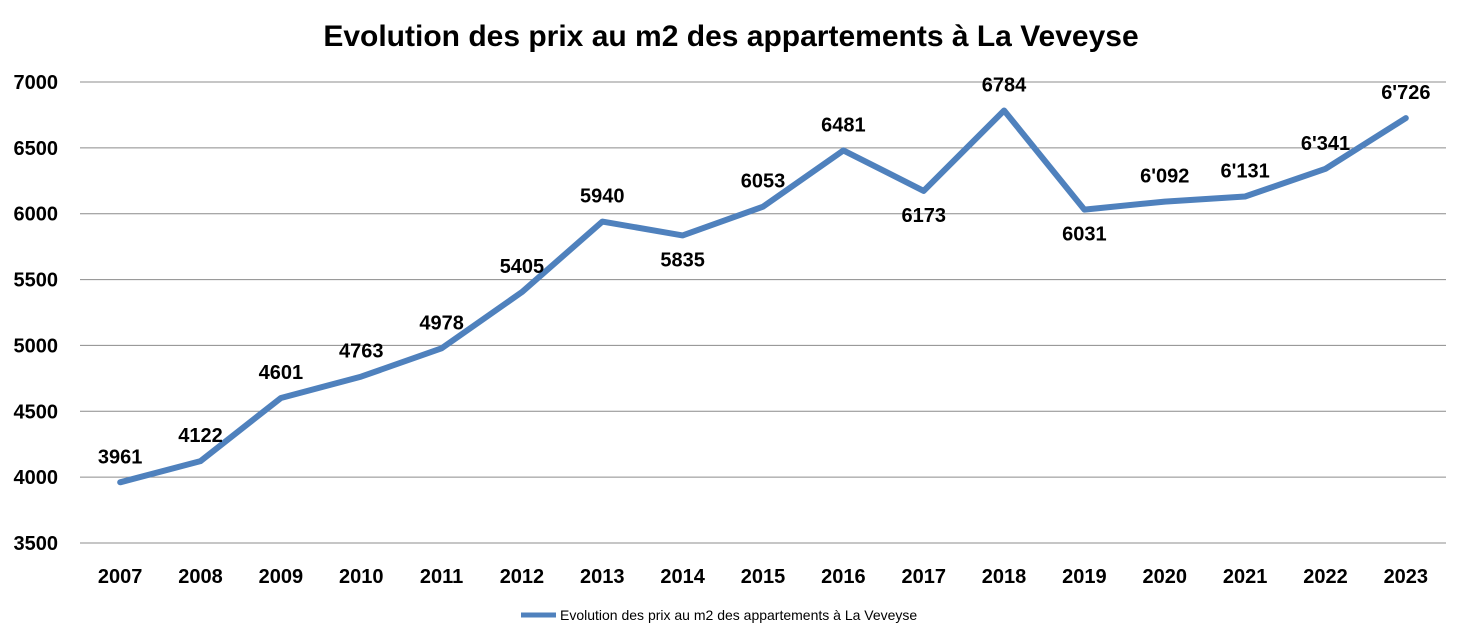  What do you see at coordinates (120, 457) in the screenshot?
I see `data-label: 3961` at bounding box center [120, 457].